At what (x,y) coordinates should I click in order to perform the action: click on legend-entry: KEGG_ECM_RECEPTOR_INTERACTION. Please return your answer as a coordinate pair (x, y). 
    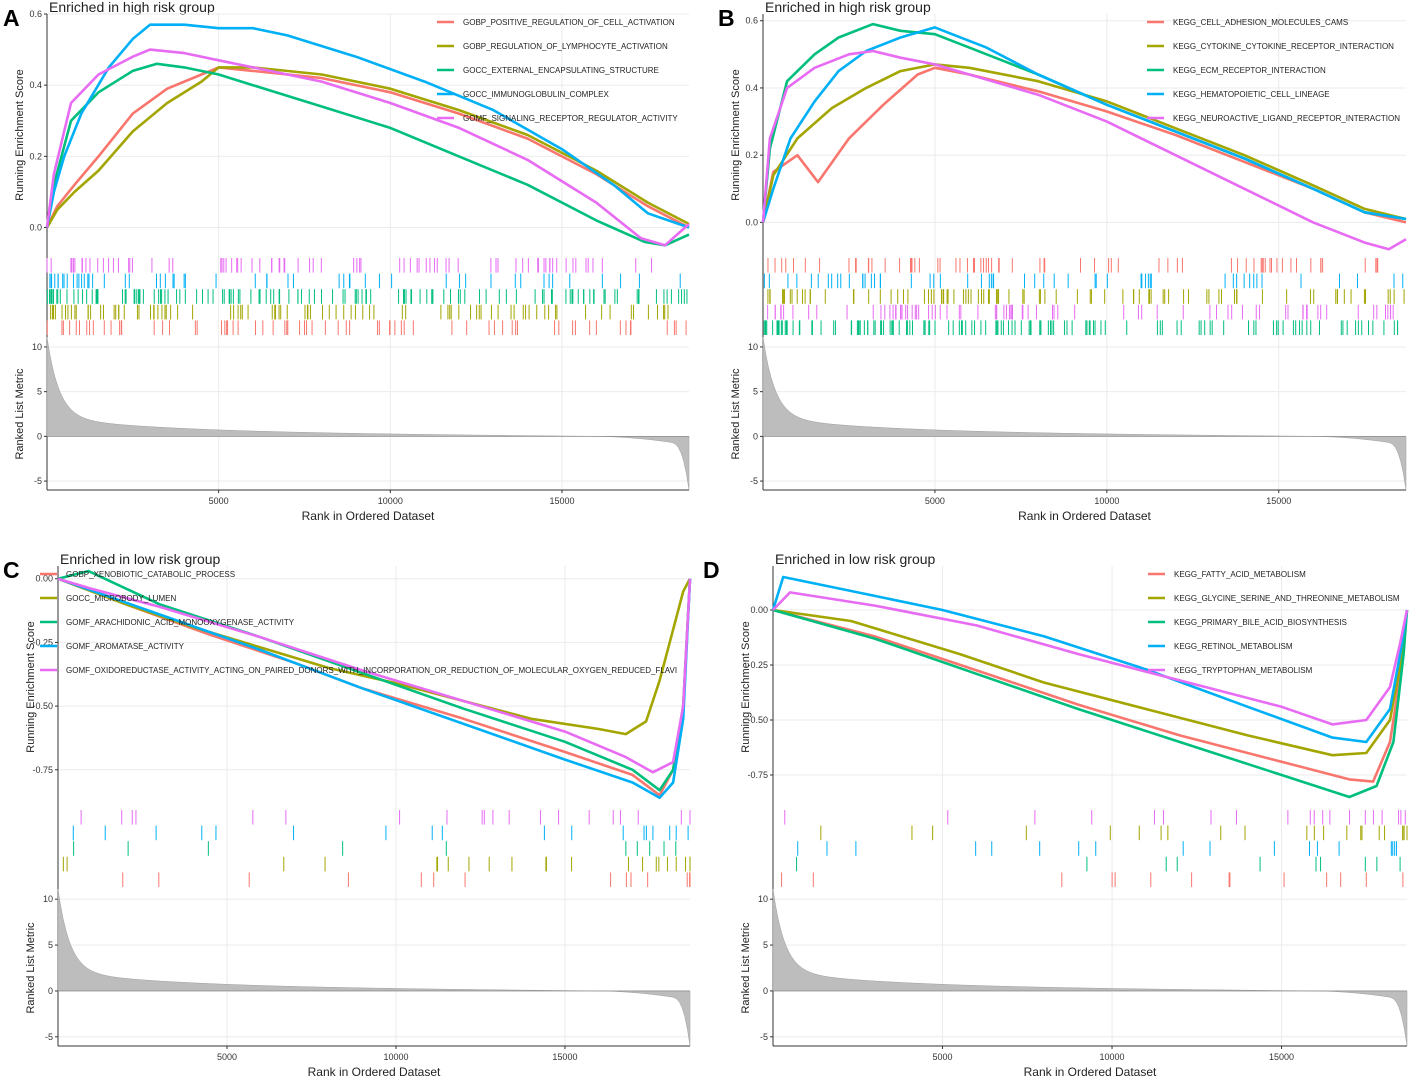
    Looking at the image, I should click on (1249, 70).